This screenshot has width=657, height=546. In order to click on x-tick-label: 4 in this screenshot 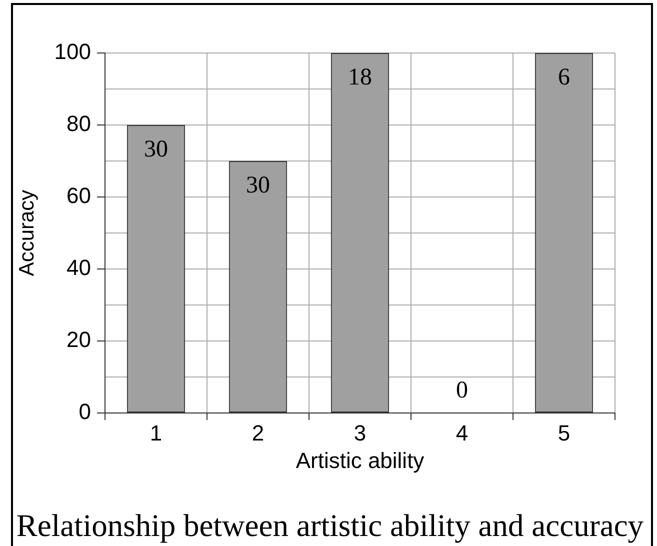, I will do `click(462, 433)`.